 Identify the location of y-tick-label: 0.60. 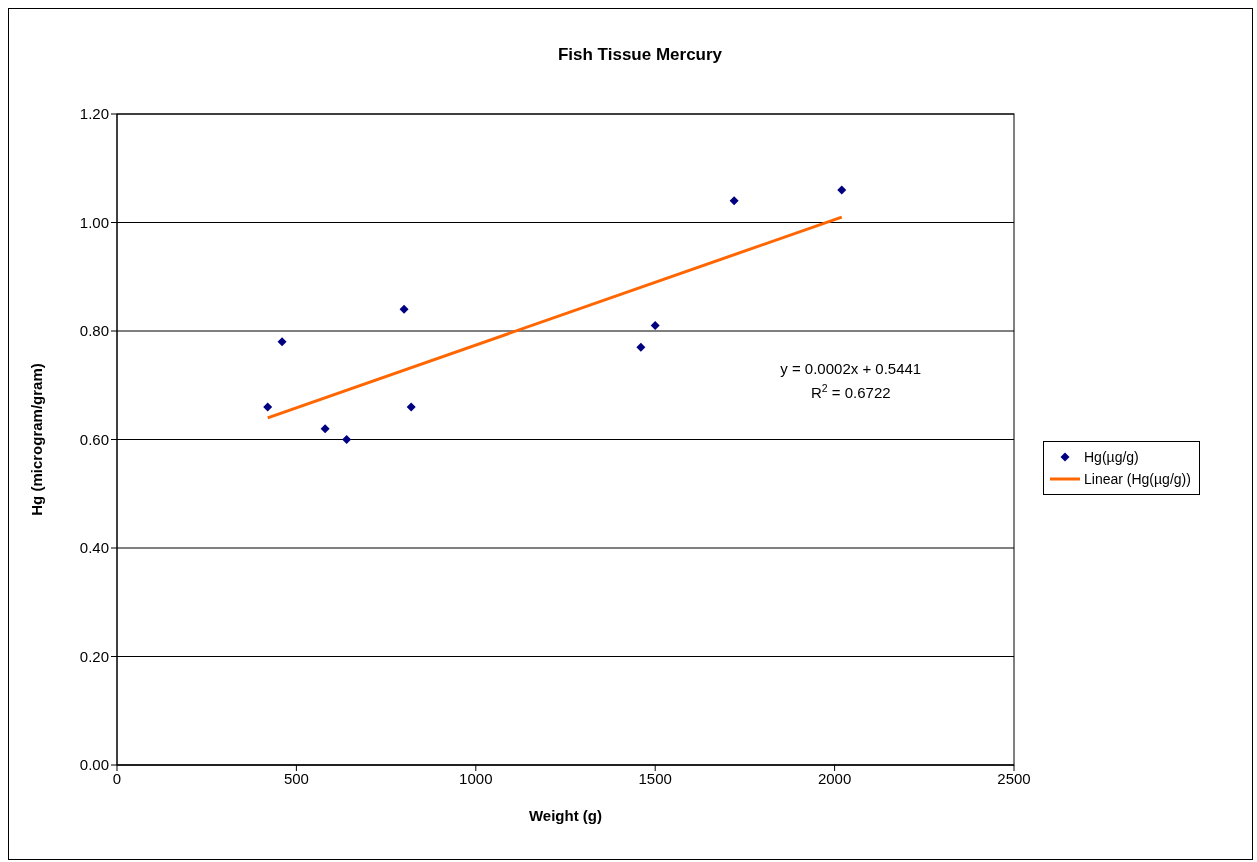
(94, 439).